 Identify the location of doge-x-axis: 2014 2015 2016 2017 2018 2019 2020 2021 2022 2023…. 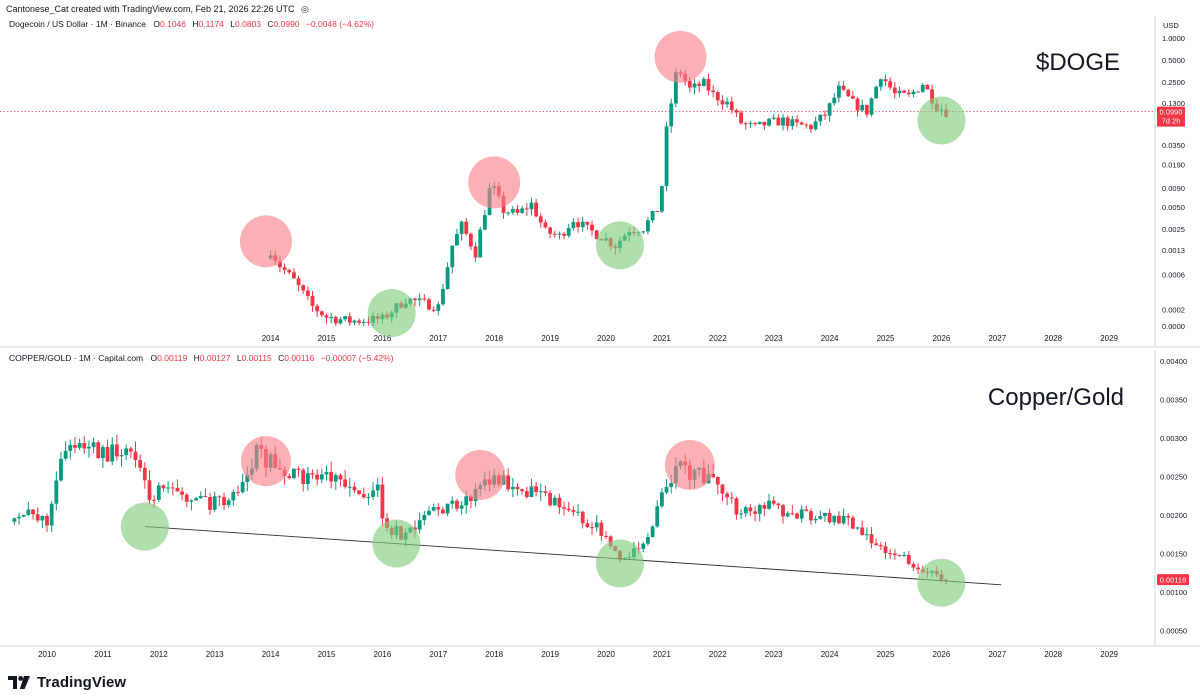
(690, 338).